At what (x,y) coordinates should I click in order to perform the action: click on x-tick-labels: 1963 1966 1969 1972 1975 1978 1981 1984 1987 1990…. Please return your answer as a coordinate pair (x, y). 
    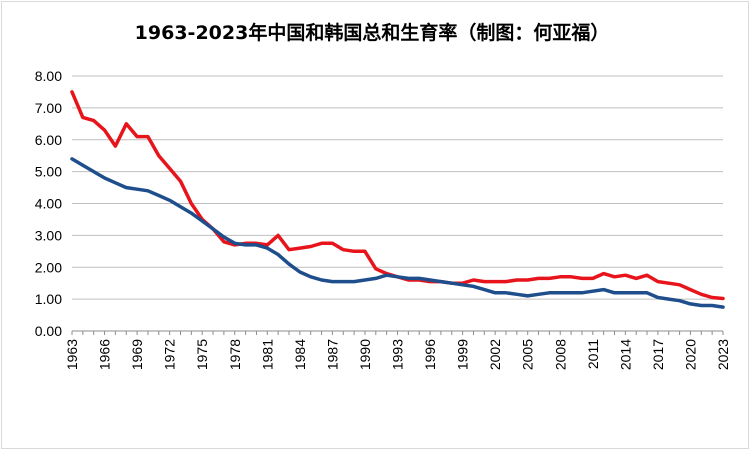
    Looking at the image, I should click on (397, 354).